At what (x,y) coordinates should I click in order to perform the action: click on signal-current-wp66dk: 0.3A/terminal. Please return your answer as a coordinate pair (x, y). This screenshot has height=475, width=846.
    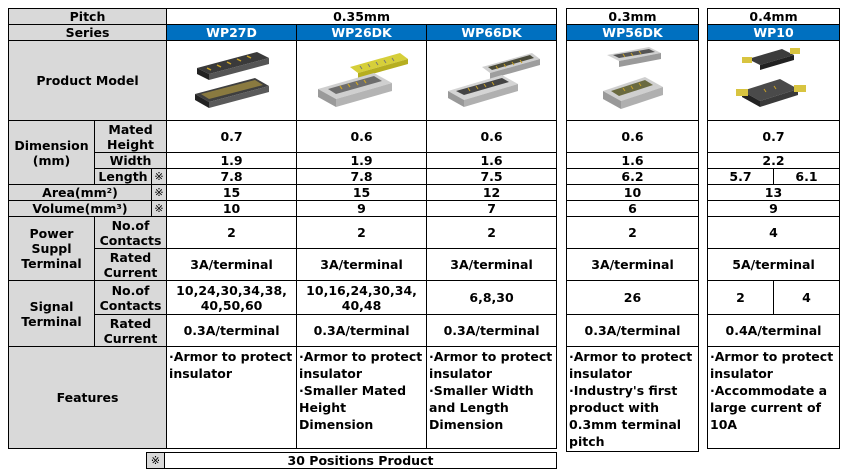
    Looking at the image, I should click on (492, 330).